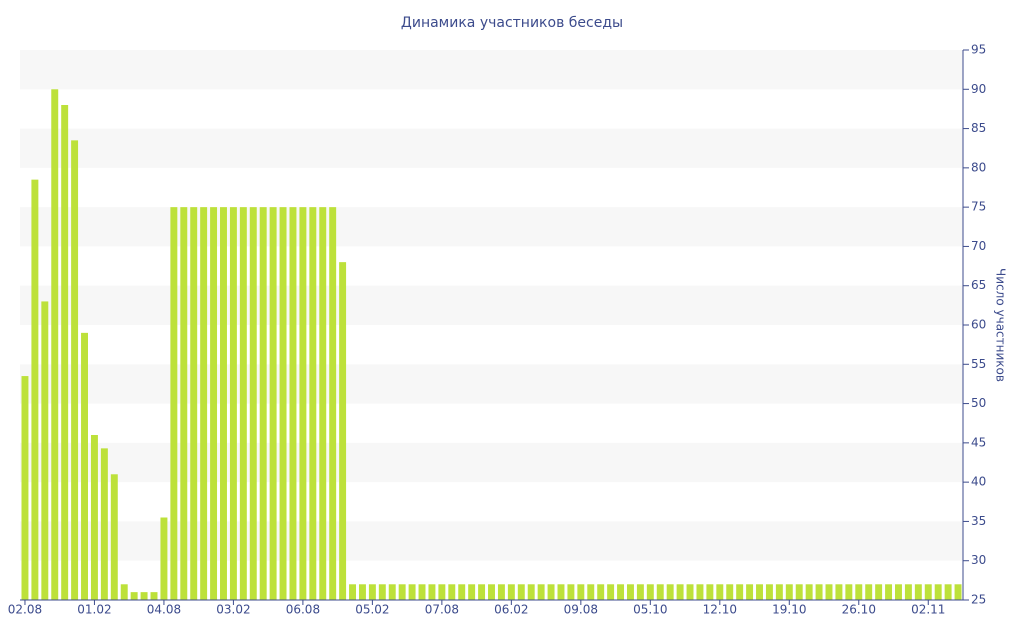  What do you see at coordinates (978, 482) in the screenshot?
I see `y-tick-label: 40` at bounding box center [978, 482].